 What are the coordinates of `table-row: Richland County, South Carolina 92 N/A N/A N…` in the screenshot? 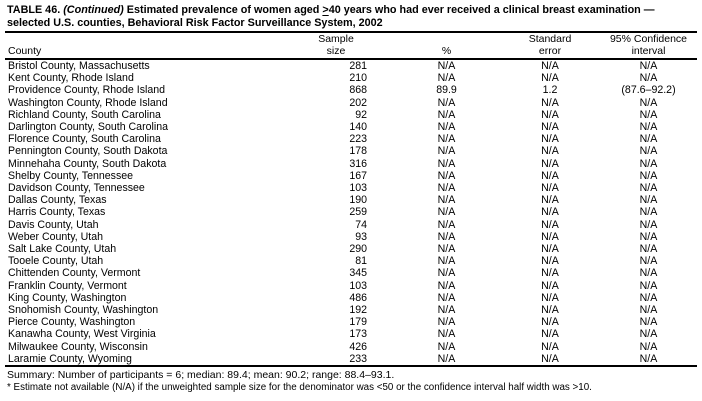 It's located at (351, 115).